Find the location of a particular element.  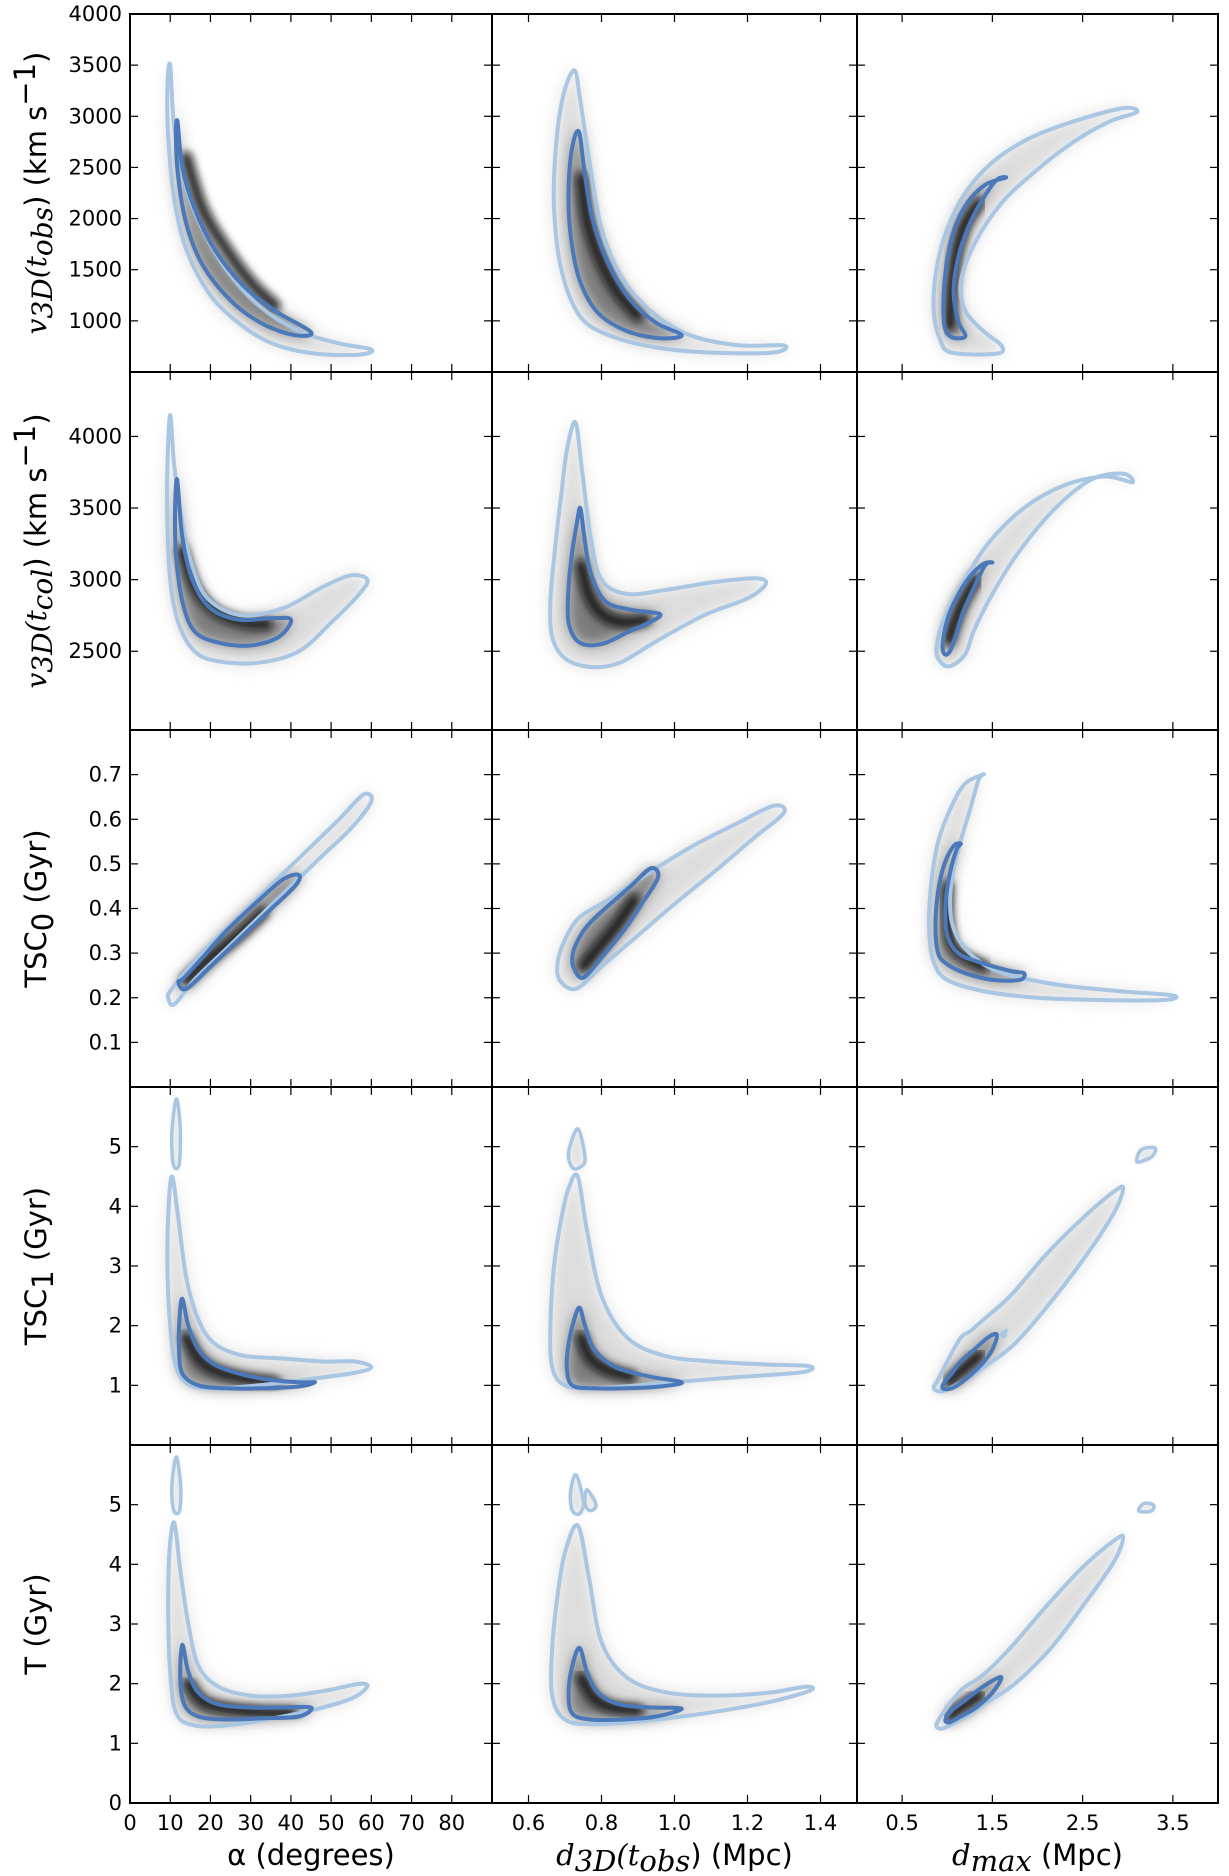

y-tick-label: 0.1 is located at coordinates (105, 1042).